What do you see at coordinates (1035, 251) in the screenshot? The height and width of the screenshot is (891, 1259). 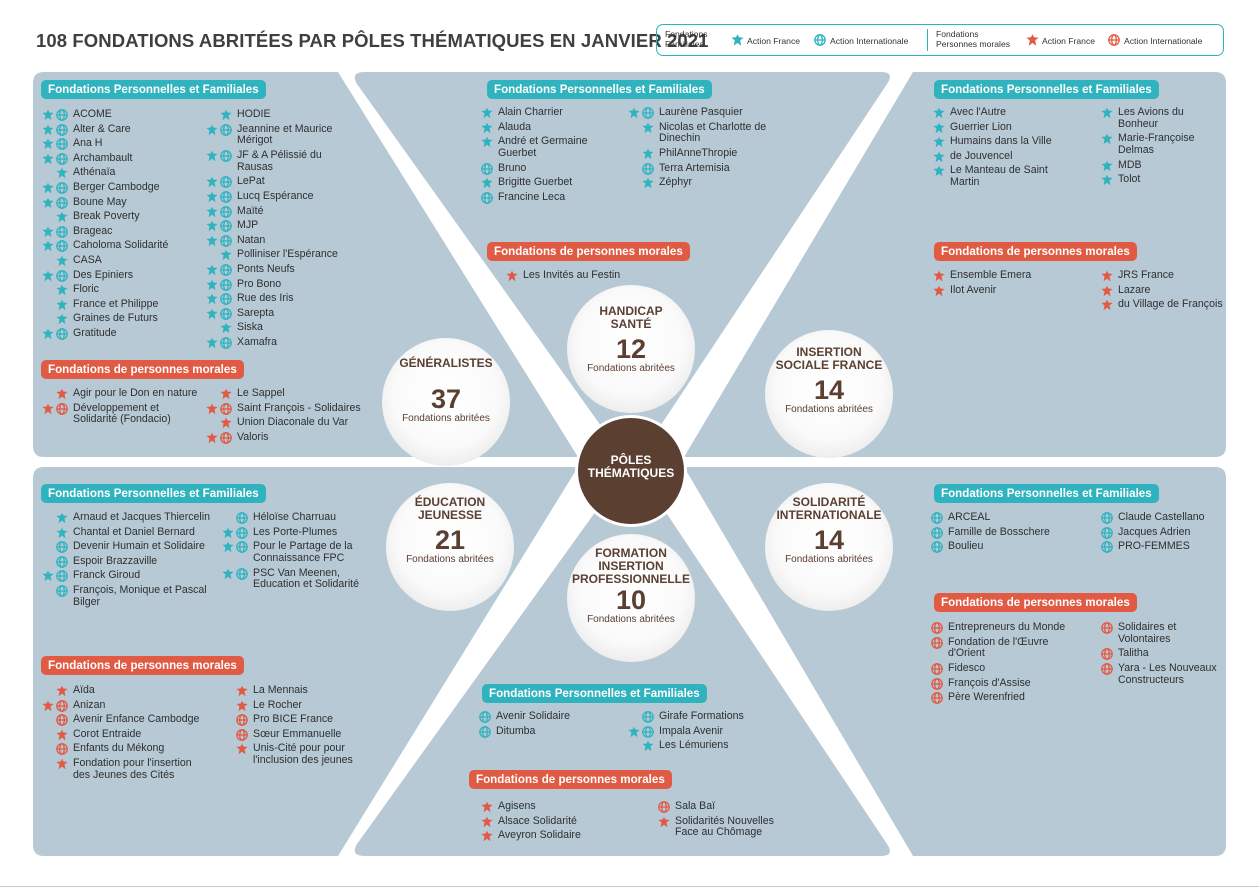 I see `insertion-pm-header: Fondations de personnes morales` at bounding box center [1035, 251].